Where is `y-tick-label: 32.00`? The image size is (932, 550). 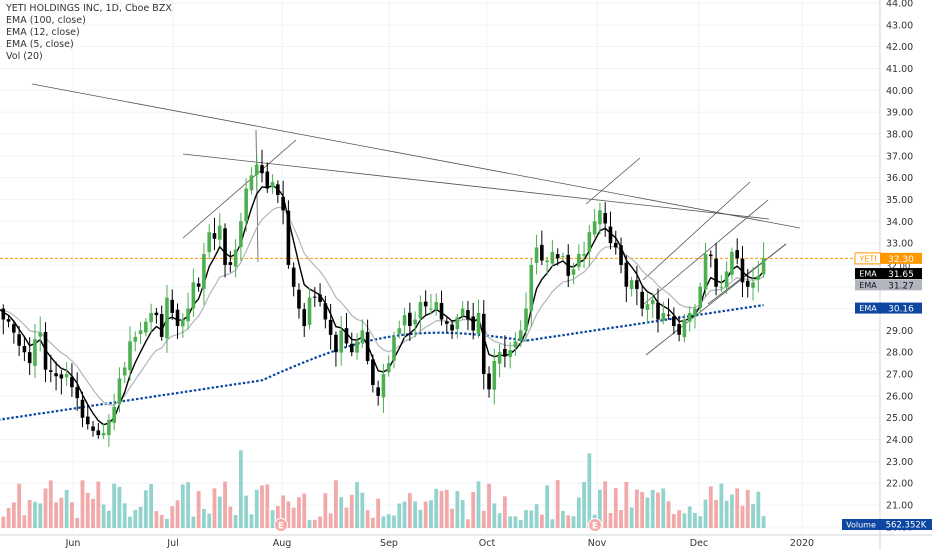 y-tick-label: 32.00 is located at coordinates (898, 267).